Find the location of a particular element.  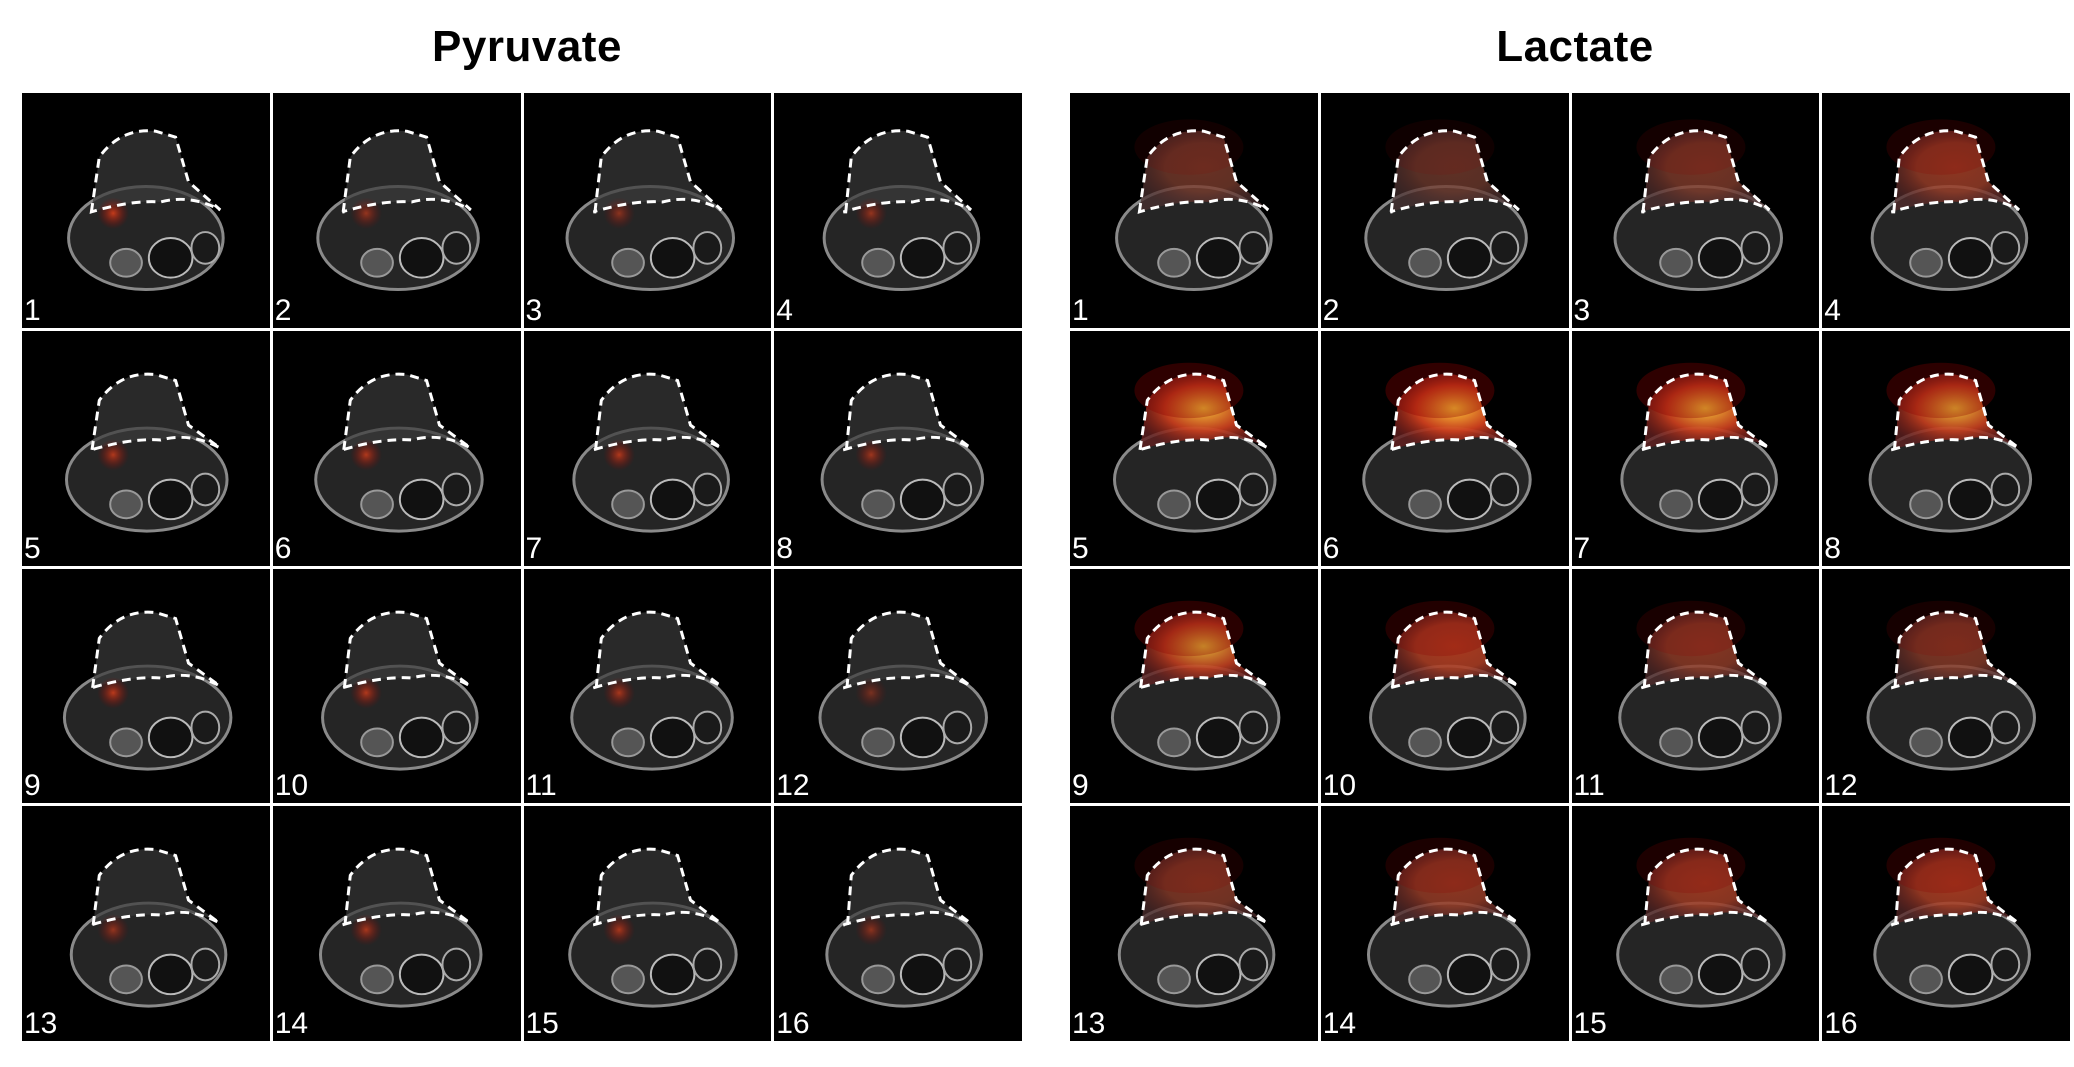

panel-title: Lactate is located at coordinates (1575, 46).